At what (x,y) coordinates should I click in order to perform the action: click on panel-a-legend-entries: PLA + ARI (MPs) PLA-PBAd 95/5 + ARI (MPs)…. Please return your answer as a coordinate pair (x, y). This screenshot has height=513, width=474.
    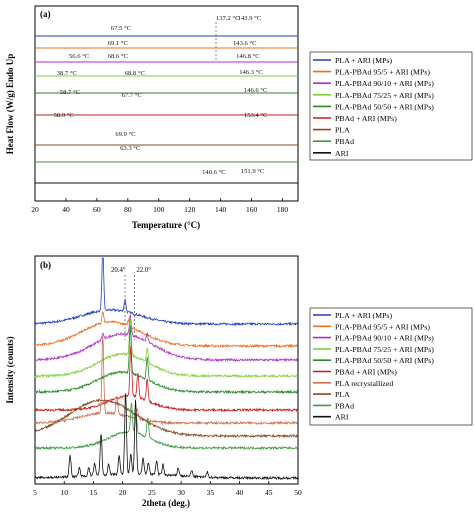
    Looking at the image, I should click on (373, 107).